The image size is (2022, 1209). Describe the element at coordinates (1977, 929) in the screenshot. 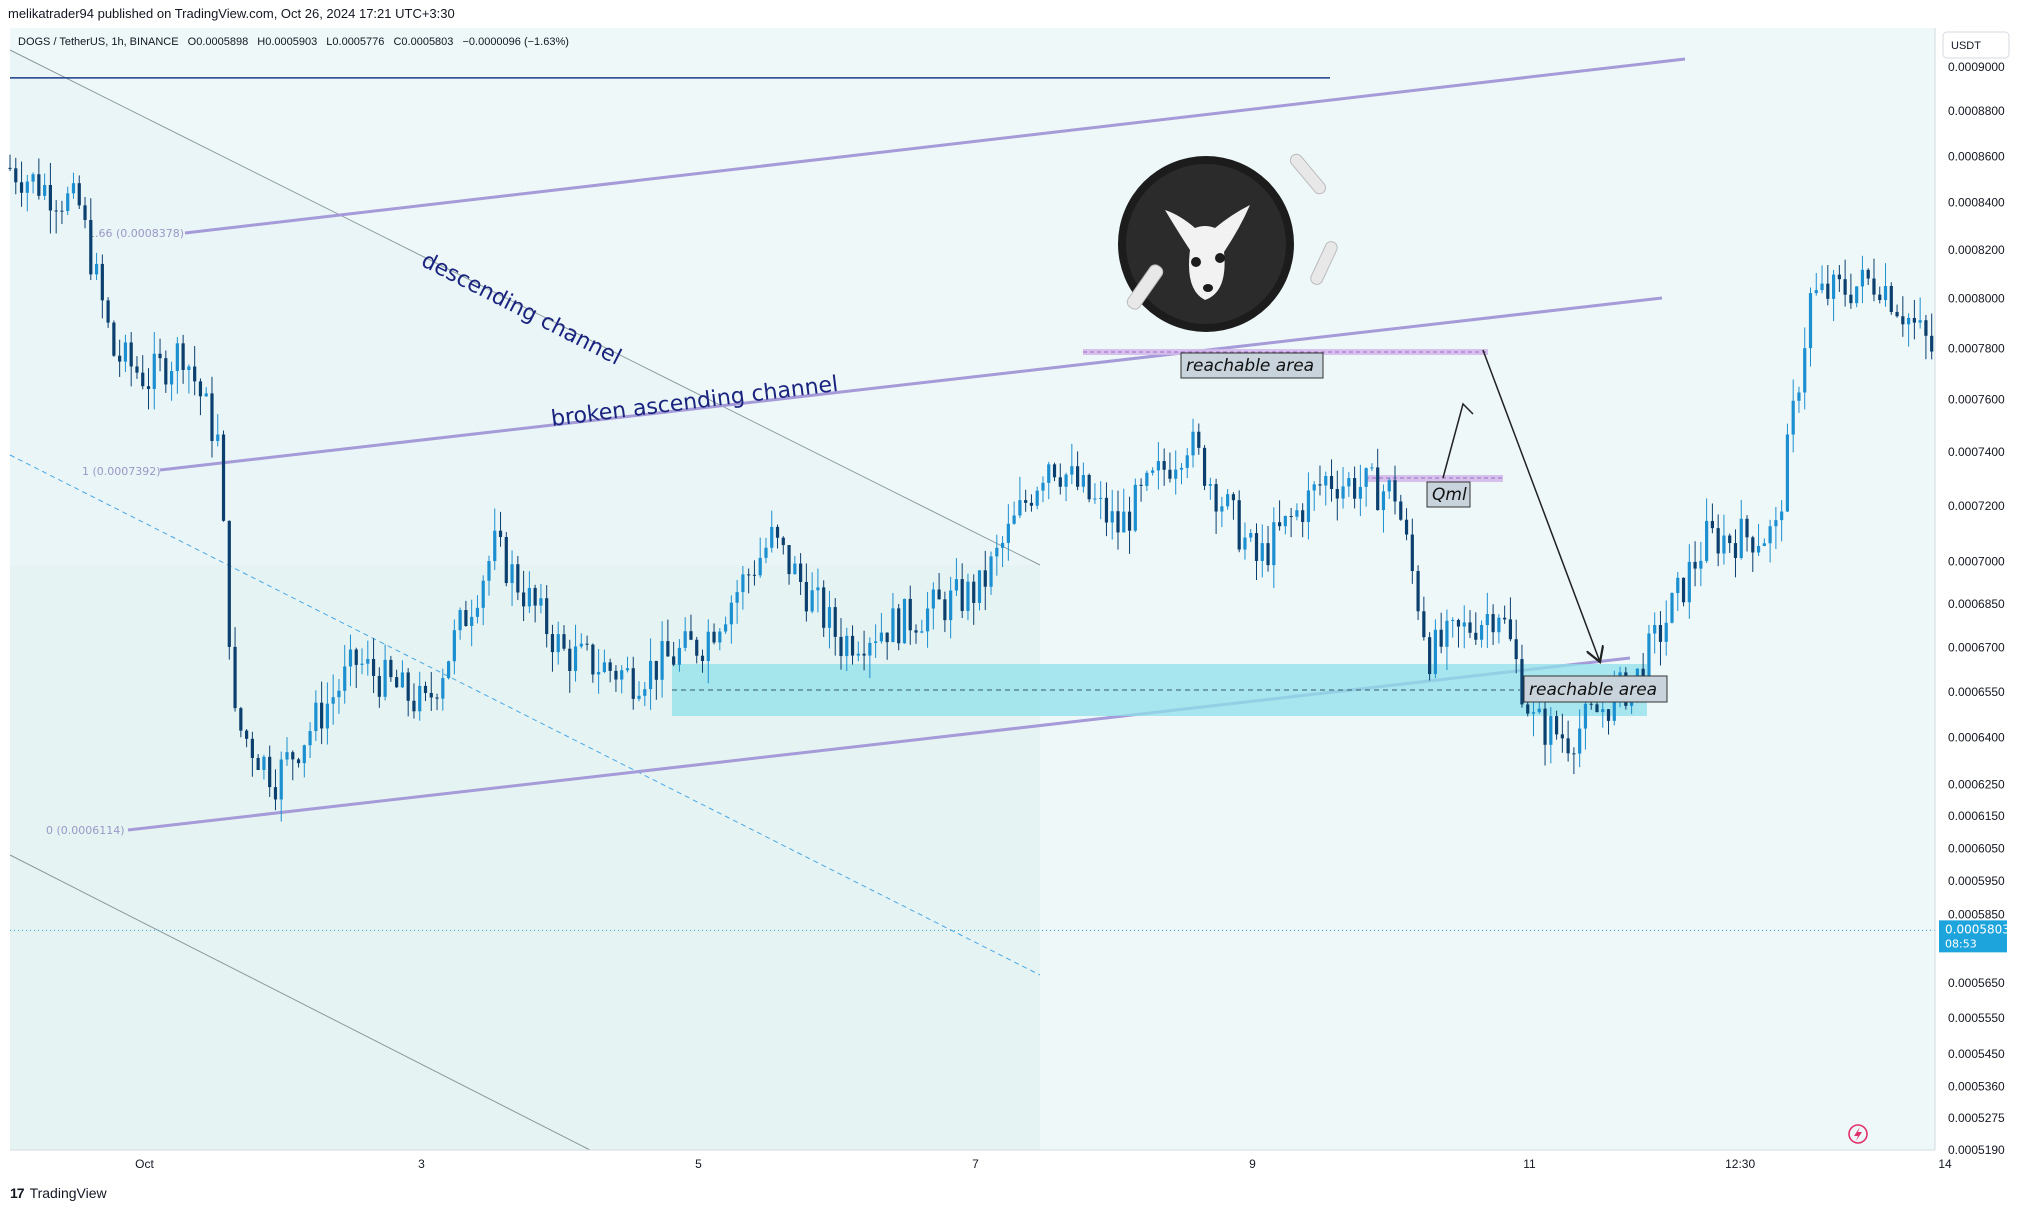

I see `current-price-value: 0.0005803` at that location.